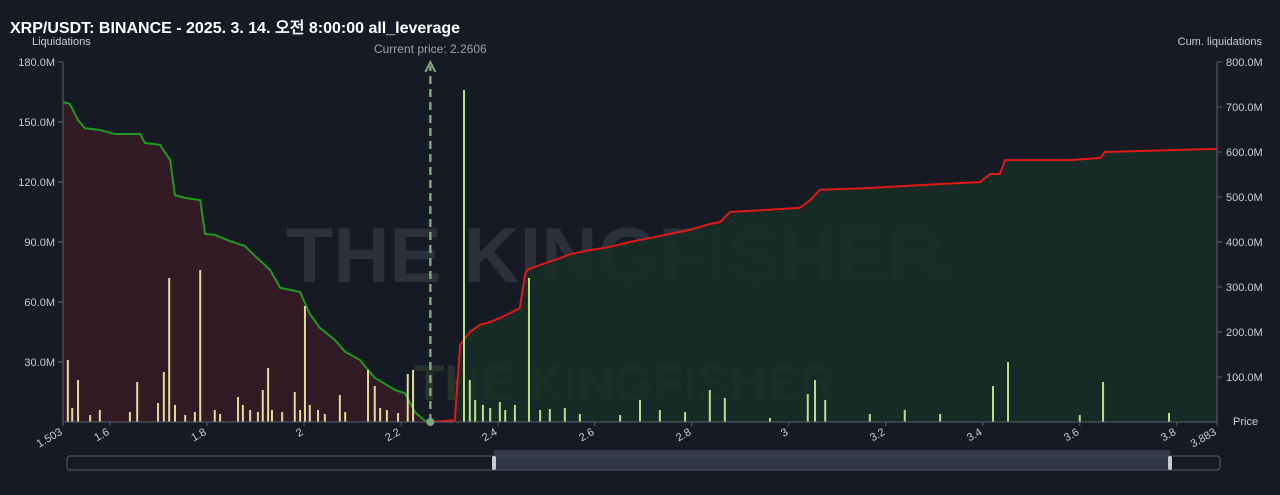  I want to click on y-tick-label: 120.0M, so click(36, 183).